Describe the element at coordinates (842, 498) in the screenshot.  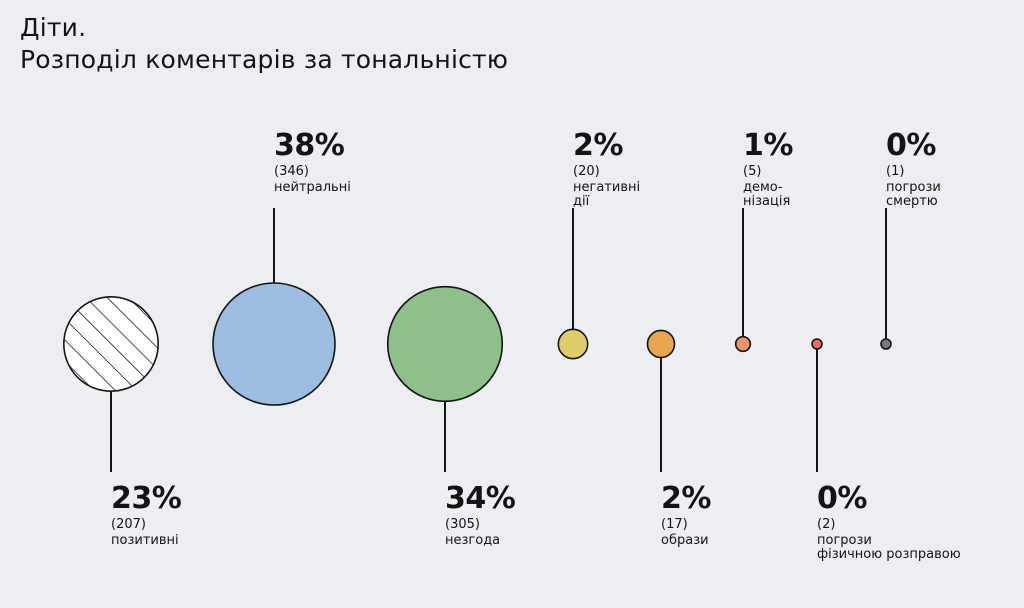
I see `percent-label-item-7: 0%` at that location.